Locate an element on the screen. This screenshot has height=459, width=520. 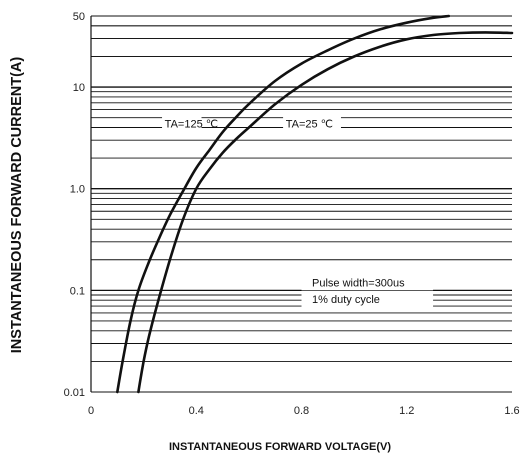
annotation-text: TA=125 ℃ is located at coordinates (191, 124).